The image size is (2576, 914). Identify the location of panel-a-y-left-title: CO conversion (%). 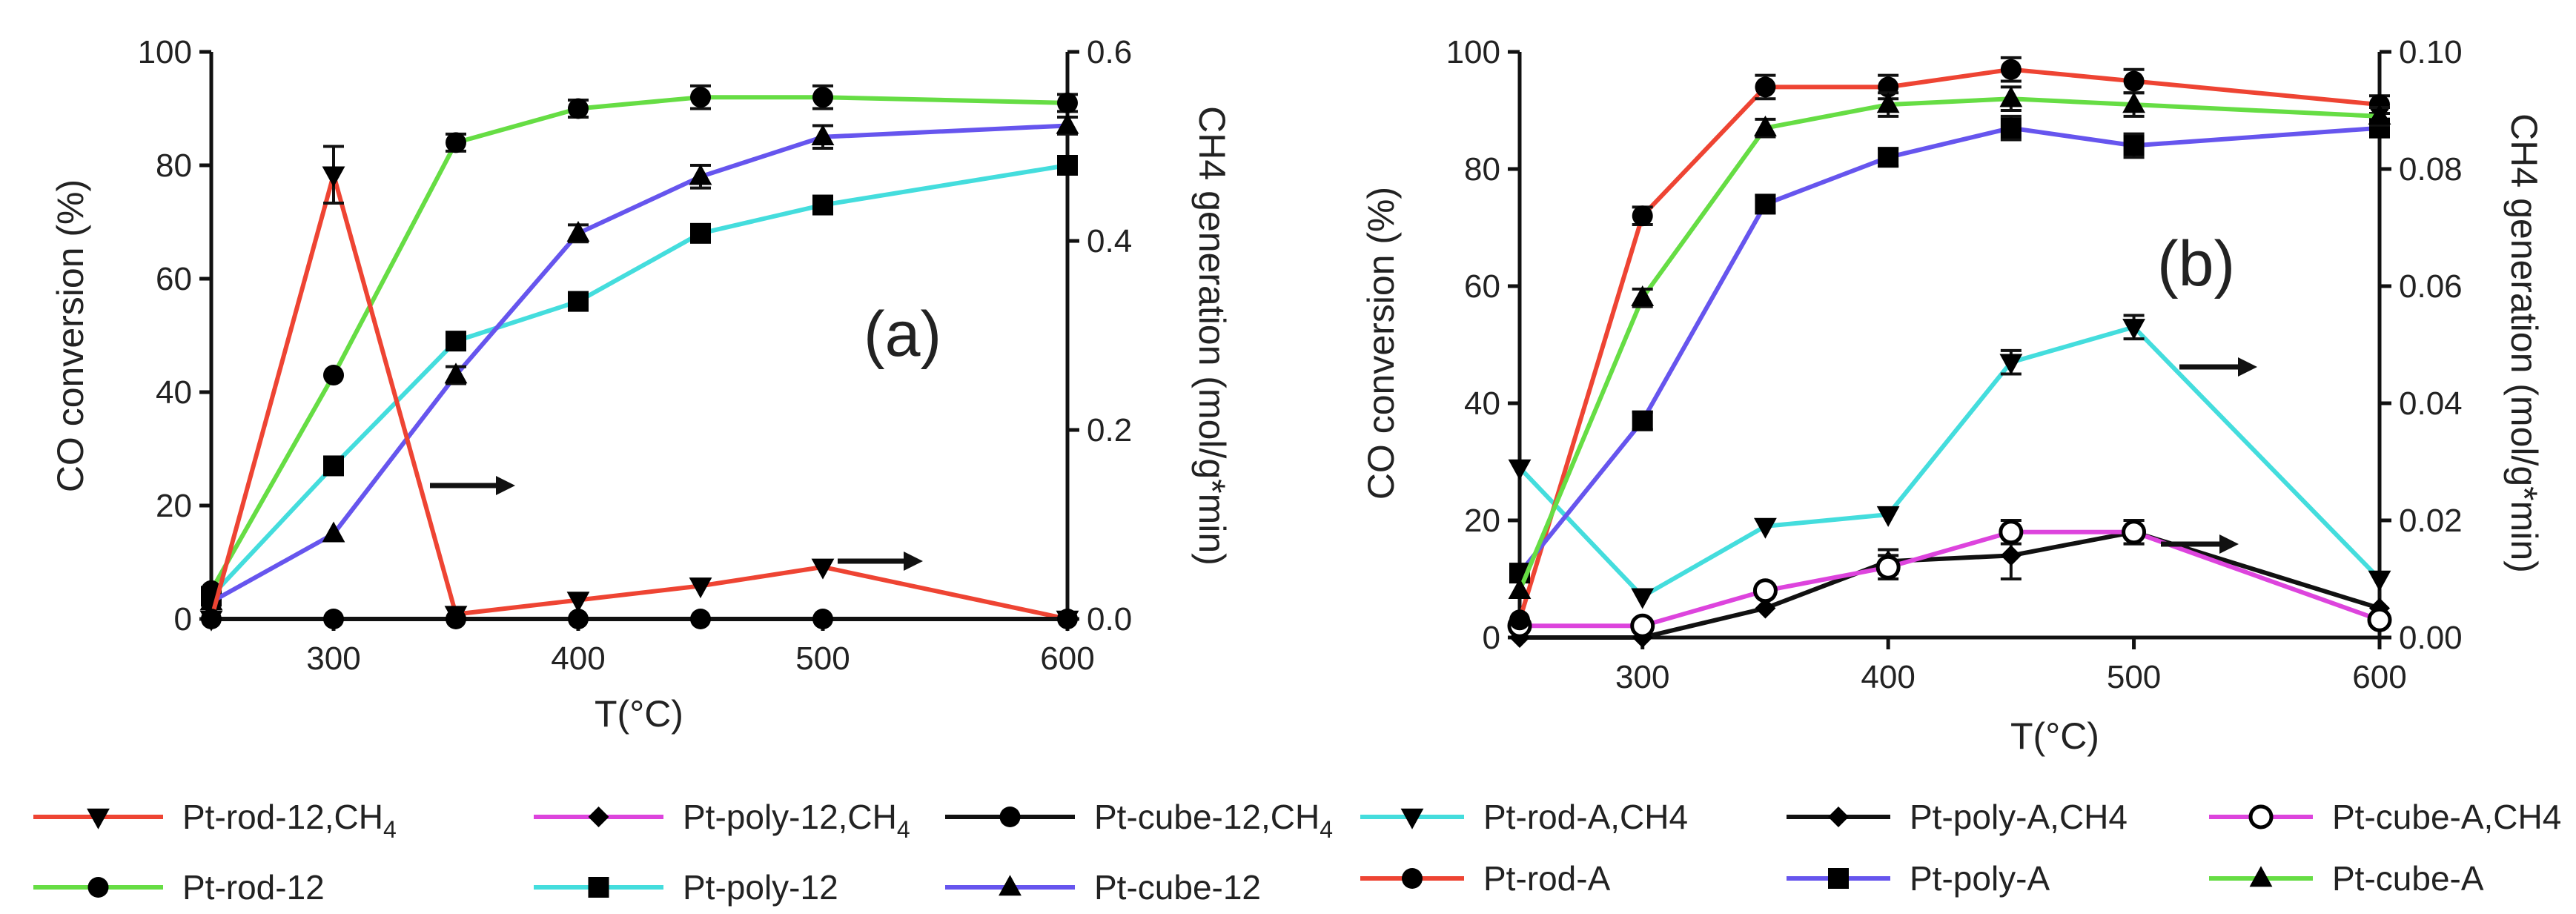
(70, 335).